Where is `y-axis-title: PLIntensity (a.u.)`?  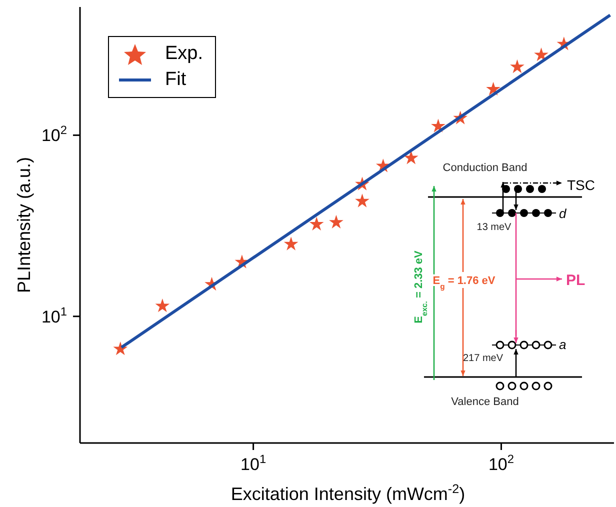 y-axis-title: PLIntensity (a.u.) is located at coordinates (24, 225).